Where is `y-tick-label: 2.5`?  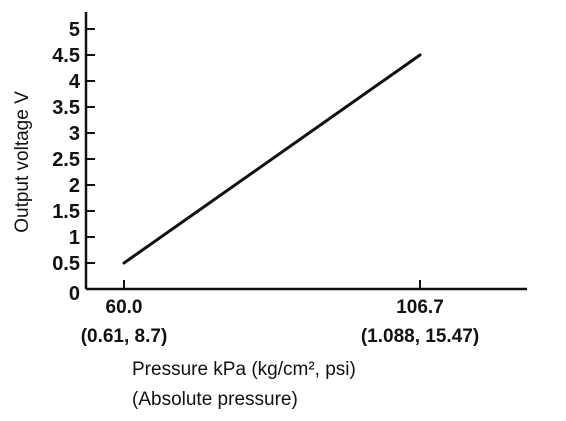 y-tick-label: 2.5 is located at coordinates (66, 160).